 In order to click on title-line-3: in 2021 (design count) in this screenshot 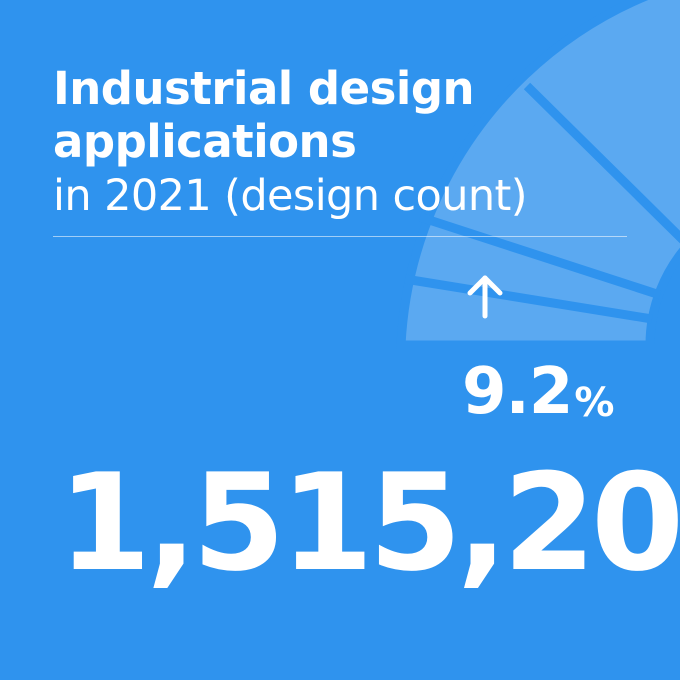, I will do `click(290, 196)`.